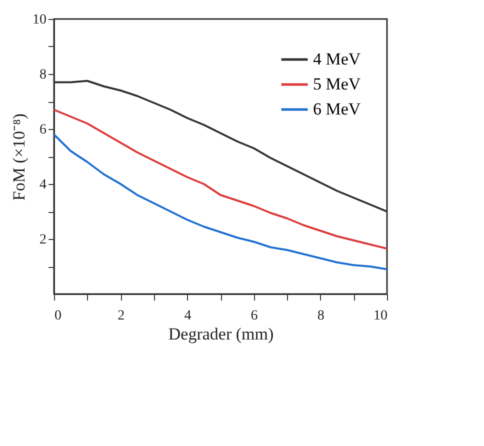 Image resolution: width=484 pixels, height=446 pixels. I want to click on x-tick-label: 10, so click(381, 316).